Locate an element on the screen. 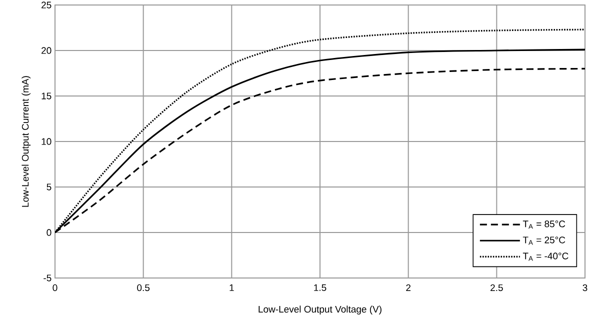 The width and height of the screenshot is (589, 336). x-axis-title: Low-Level Output Voltage (V) is located at coordinates (320, 310).